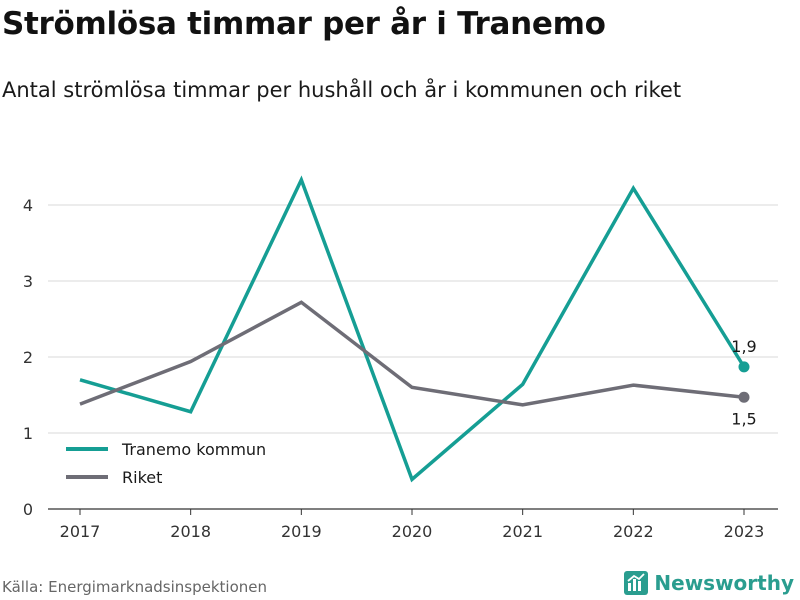  Describe the element at coordinates (744, 531) in the screenshot. I see `x-tick-label: 2023` at that location.